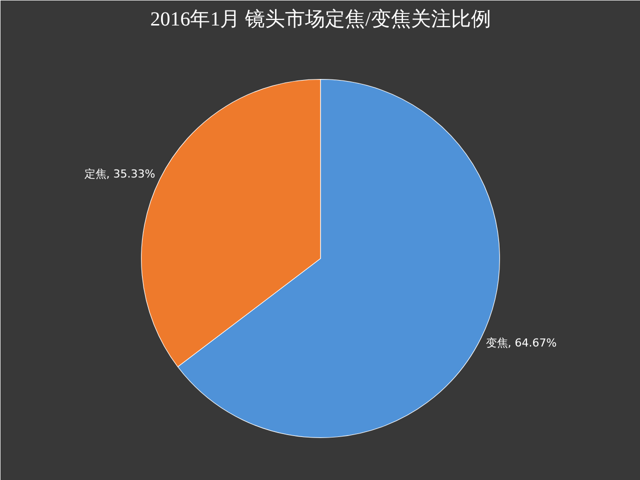 The height and width of the screenshot is (480, 640). What do you see at coordinates (320, 19) in the screenshot?
I see `chart-title: 2016年1月 镜头市场定焦/变焦关注比例` at bounding box center [320, 19].